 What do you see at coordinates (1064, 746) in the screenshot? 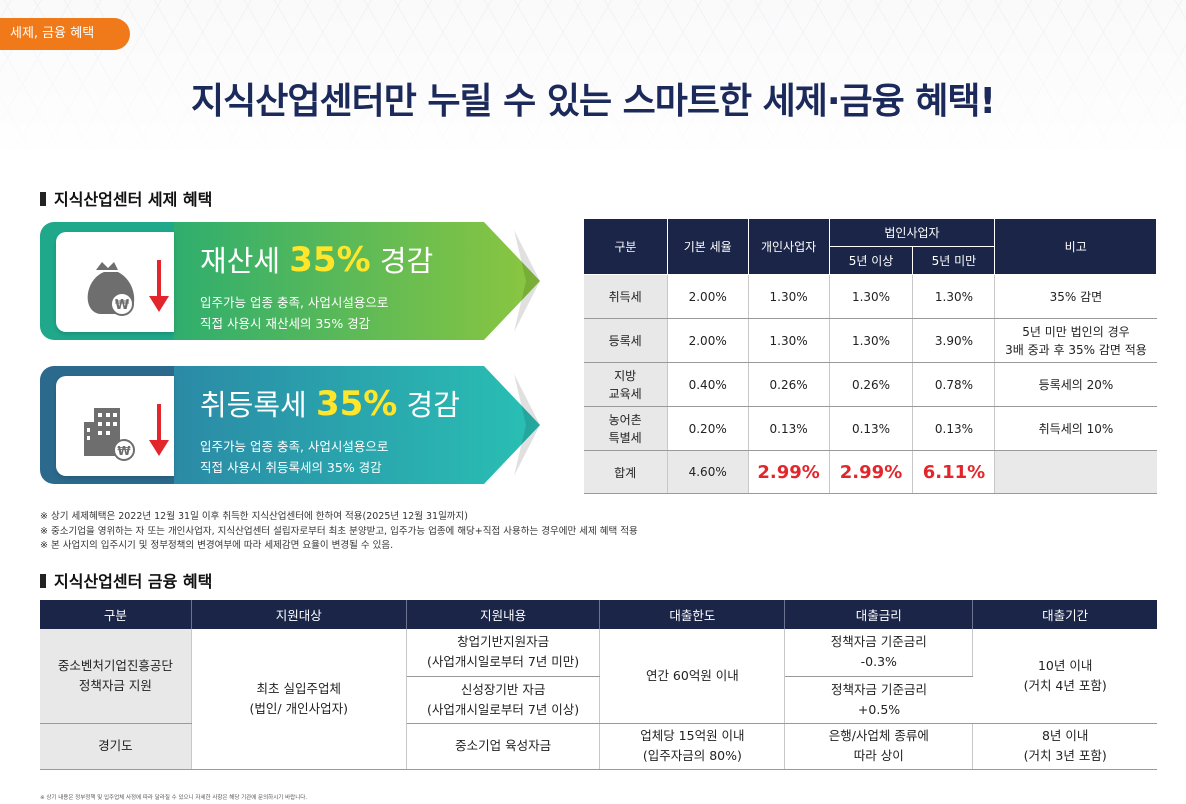
I see `cell: 8년 이내 (거치 3년 포함)` at bounding box center [1064, 746].